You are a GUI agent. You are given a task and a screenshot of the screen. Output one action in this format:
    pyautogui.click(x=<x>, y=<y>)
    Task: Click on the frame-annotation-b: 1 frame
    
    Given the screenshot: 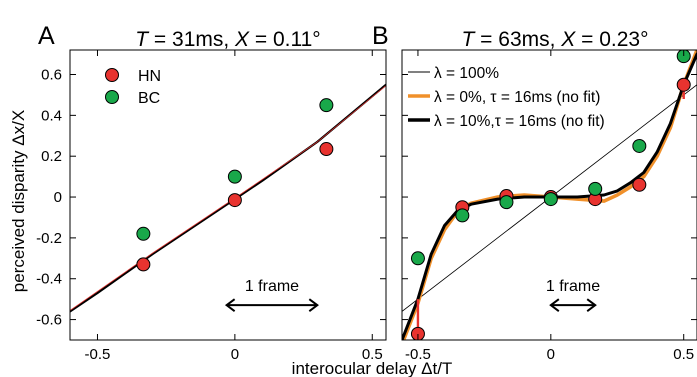 What is the action you would take?
    pyautogui.click(x=573, y=286)
    